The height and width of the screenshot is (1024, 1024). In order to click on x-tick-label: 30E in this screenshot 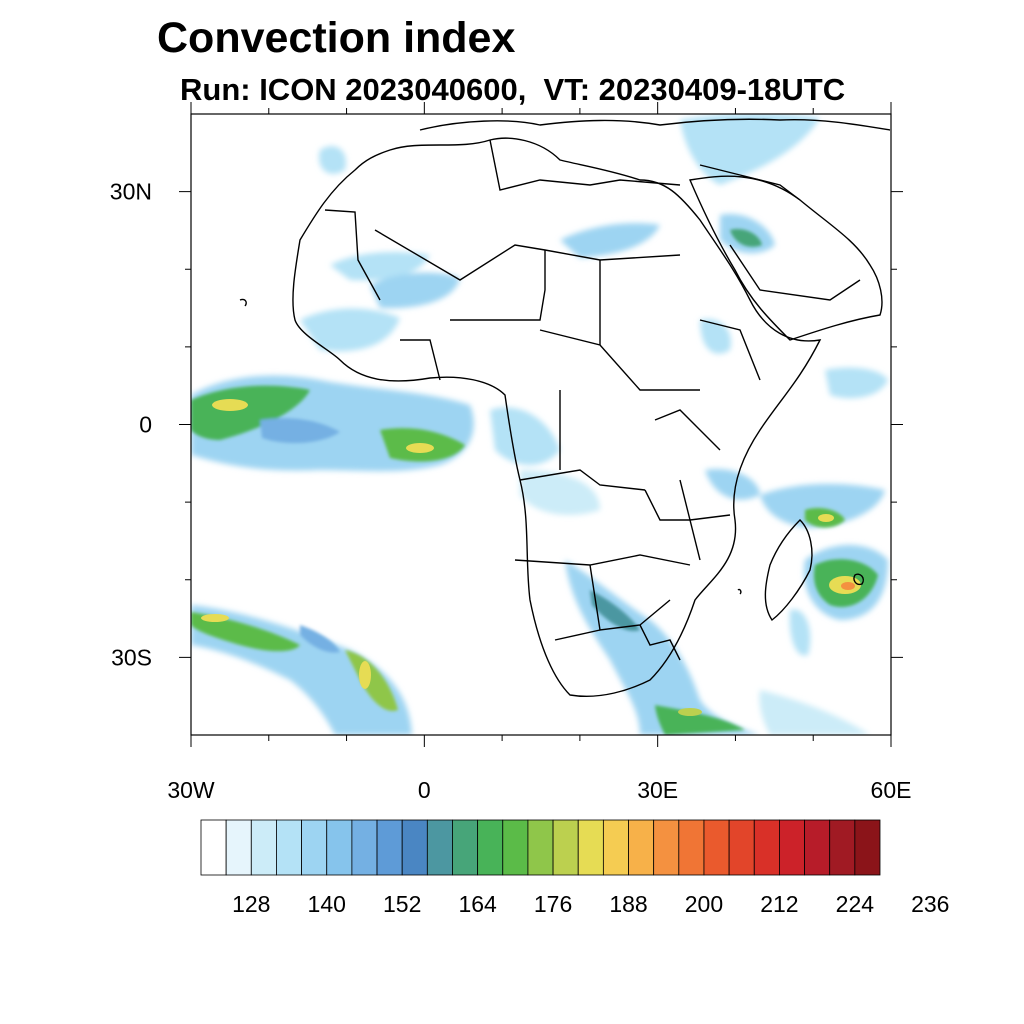, I will do `click(657, 790)`.